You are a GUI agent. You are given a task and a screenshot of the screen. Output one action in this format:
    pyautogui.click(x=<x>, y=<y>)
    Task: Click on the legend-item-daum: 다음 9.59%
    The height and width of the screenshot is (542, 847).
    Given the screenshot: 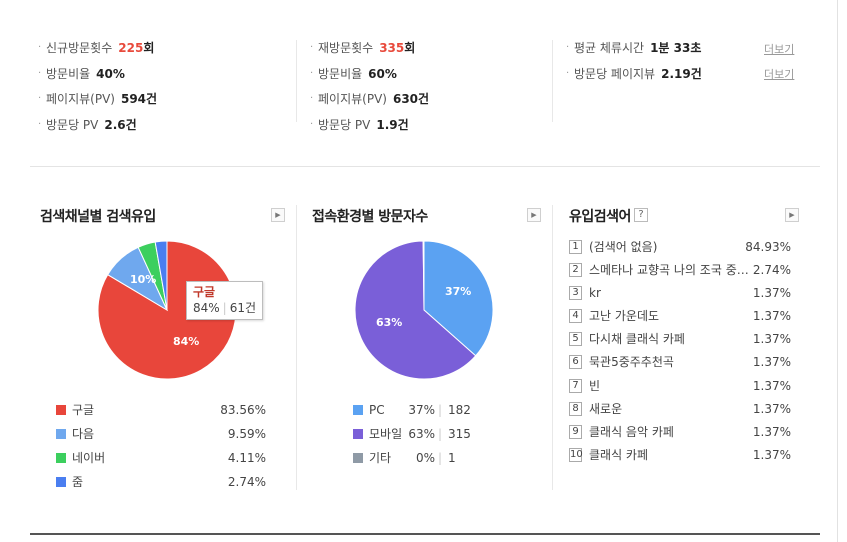 What is the action you would take?
    pyautogui.click(x=161, y=436)
    